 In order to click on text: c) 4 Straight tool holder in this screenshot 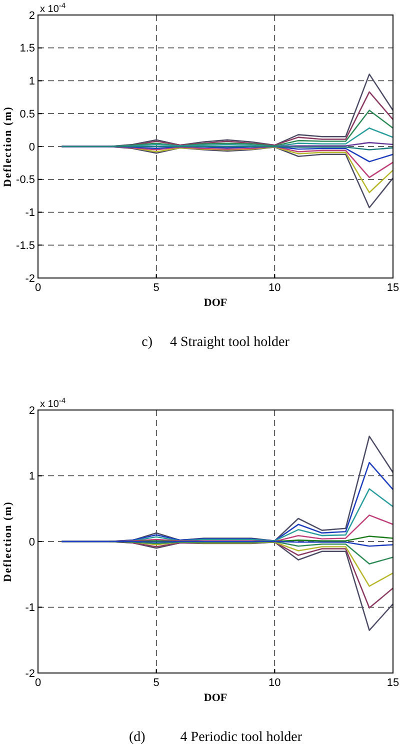, I will do `click(216, 342)`.